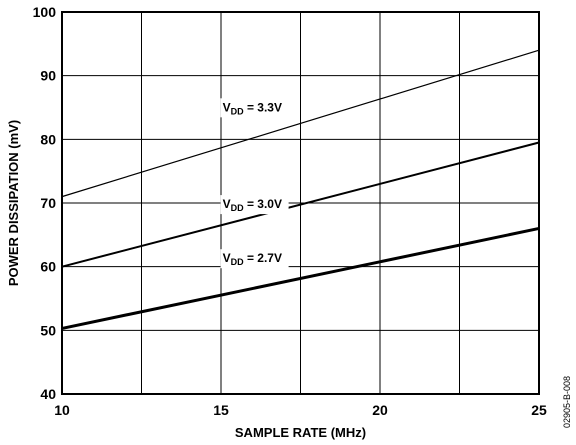 This screenshot has width=576, height=445. I want to click on x-tick-label: 10, so click(62, 410).